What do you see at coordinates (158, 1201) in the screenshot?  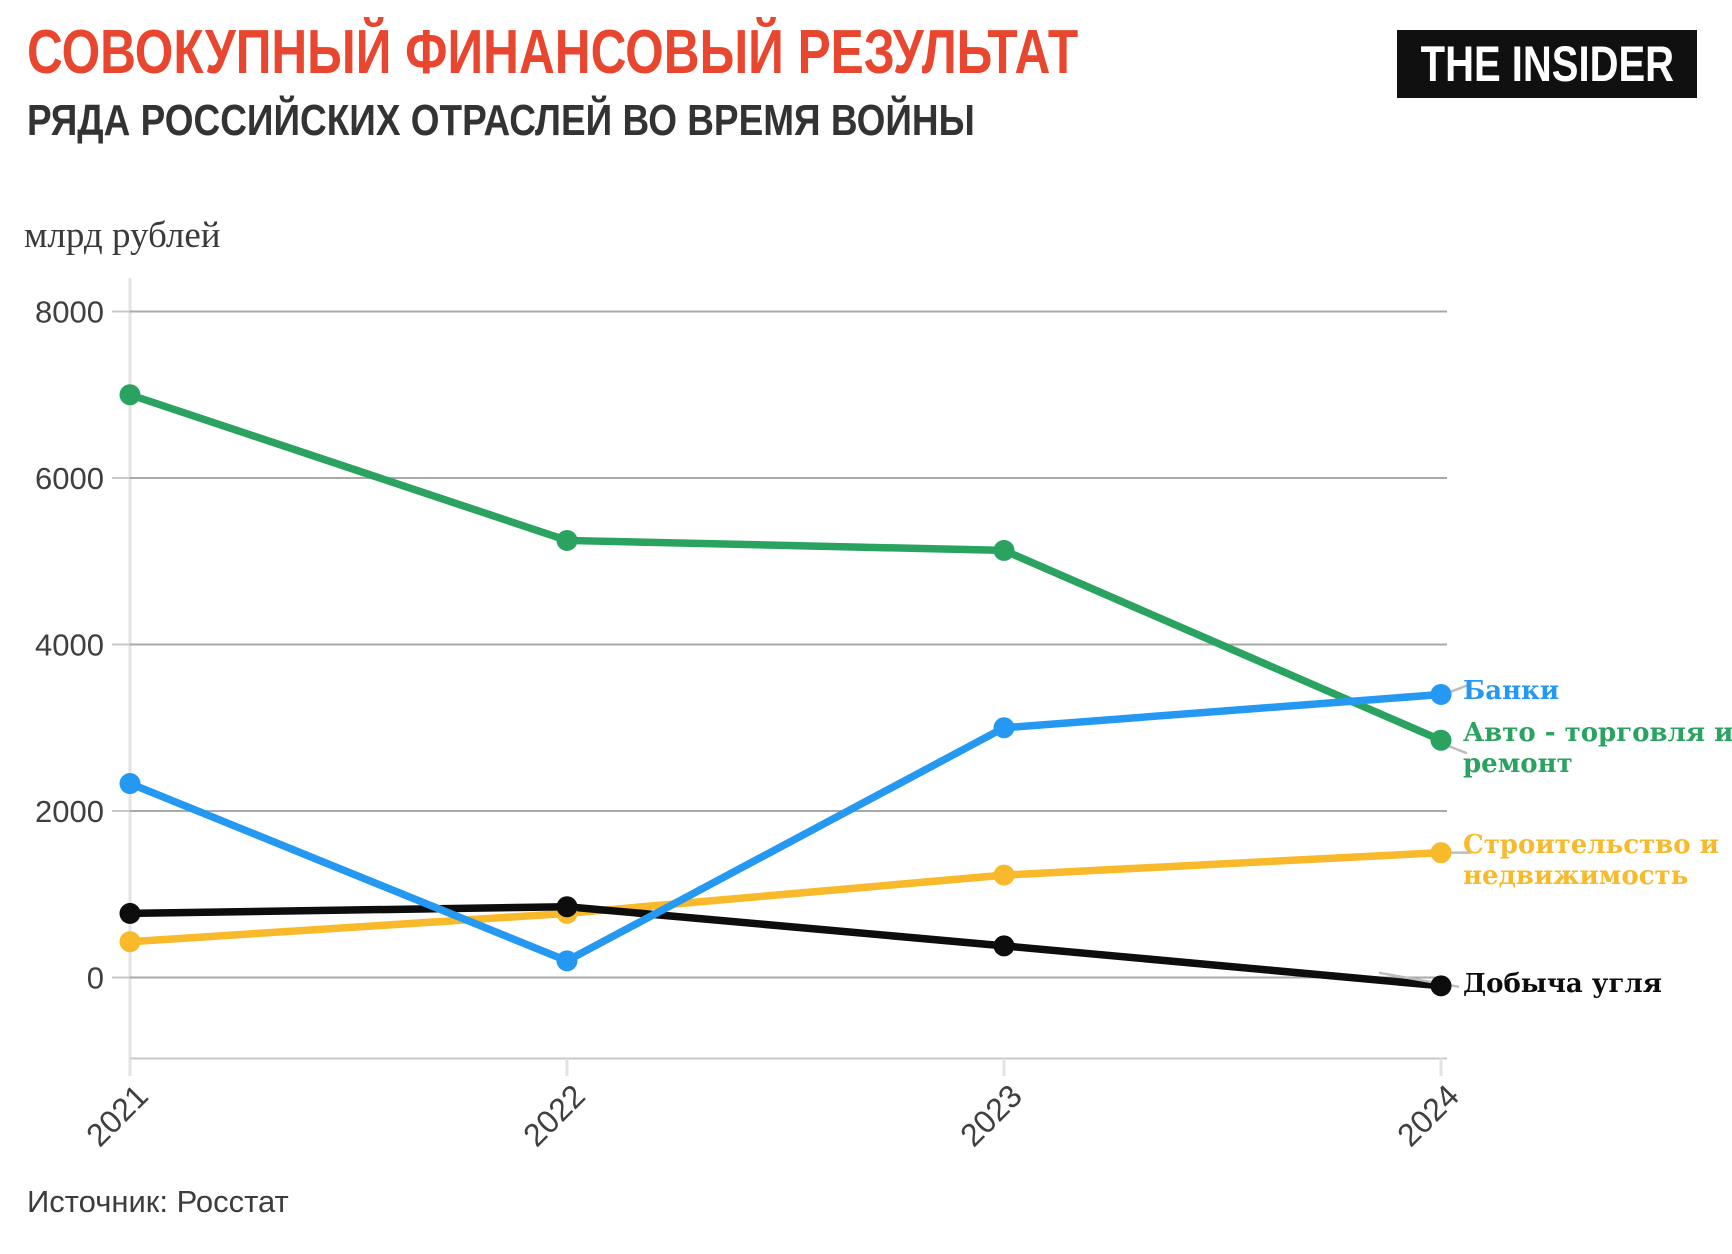 I see `source-note: Источник: Росстат` at bounding box center [158, 1201].